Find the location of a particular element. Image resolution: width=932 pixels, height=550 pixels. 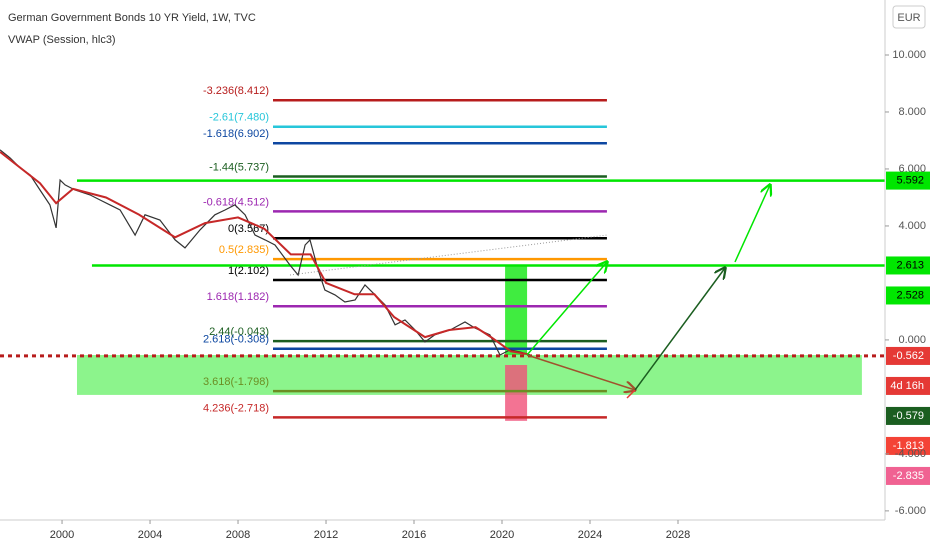

x-tick-label: 2020 is located at coordinates (502, 535).